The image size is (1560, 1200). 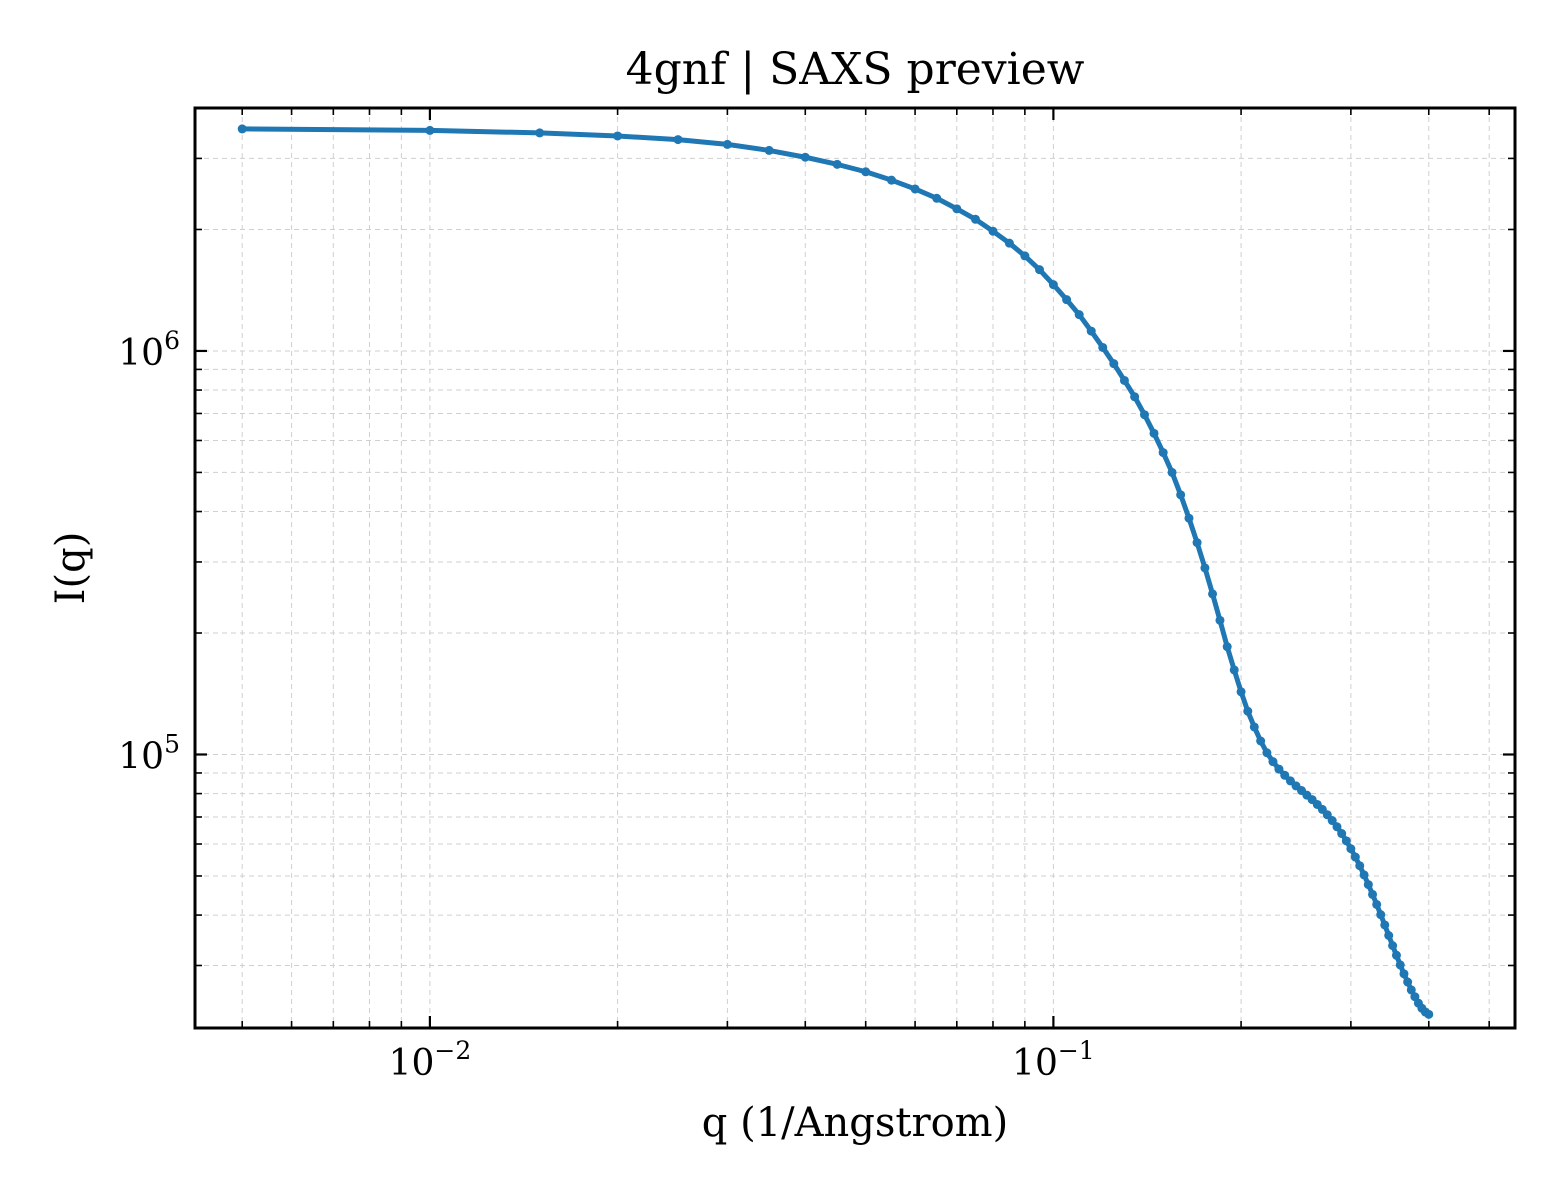 What do you see at coordinates (149, 753) in the screenshot?
I see `y-tick-label: 10⁵` at bounding box center [149, 753].